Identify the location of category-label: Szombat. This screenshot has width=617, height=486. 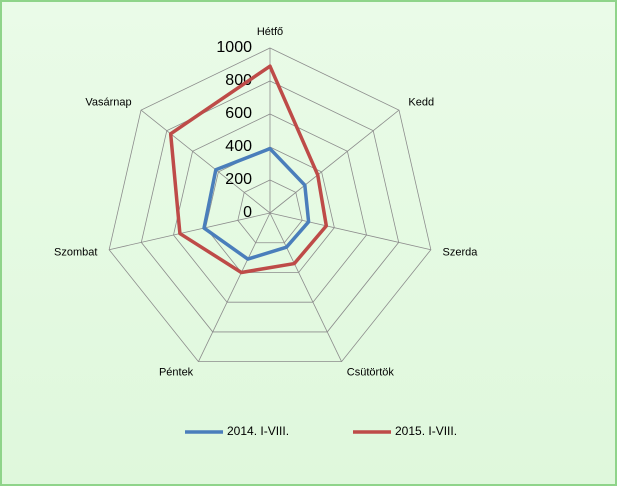
(75, 252).